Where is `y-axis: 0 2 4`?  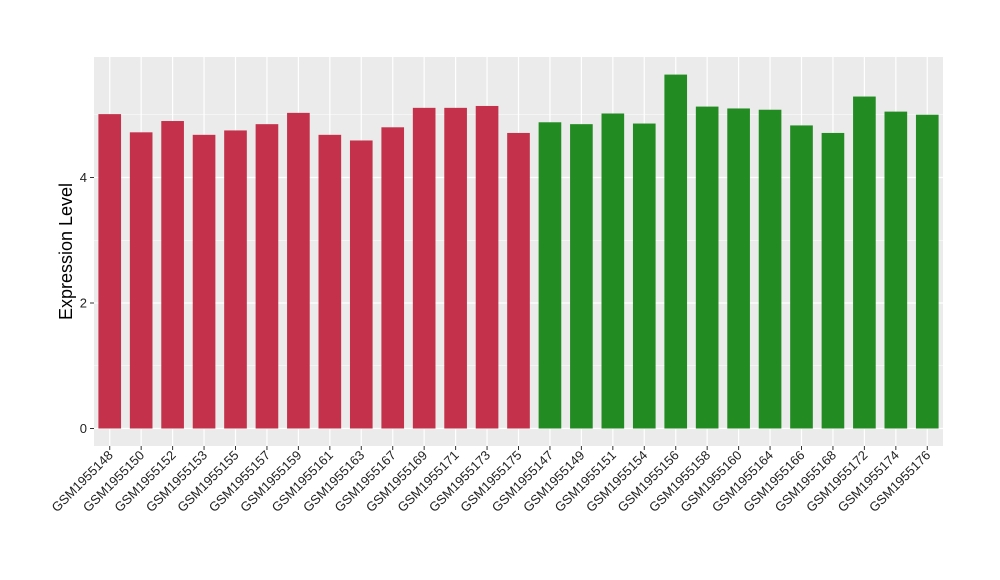
y-axis: 0 2 4 is located at coordinates (87, 303).